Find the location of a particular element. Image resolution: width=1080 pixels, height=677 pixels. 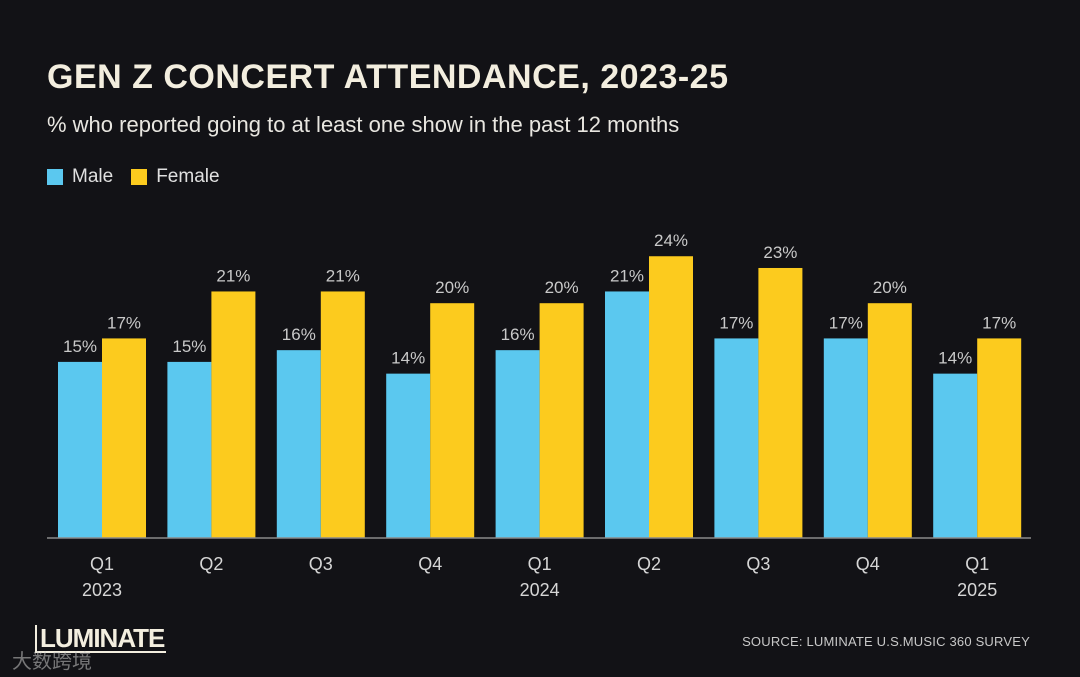

data-label-male-4: 16% is located at coordinates (518, 334).